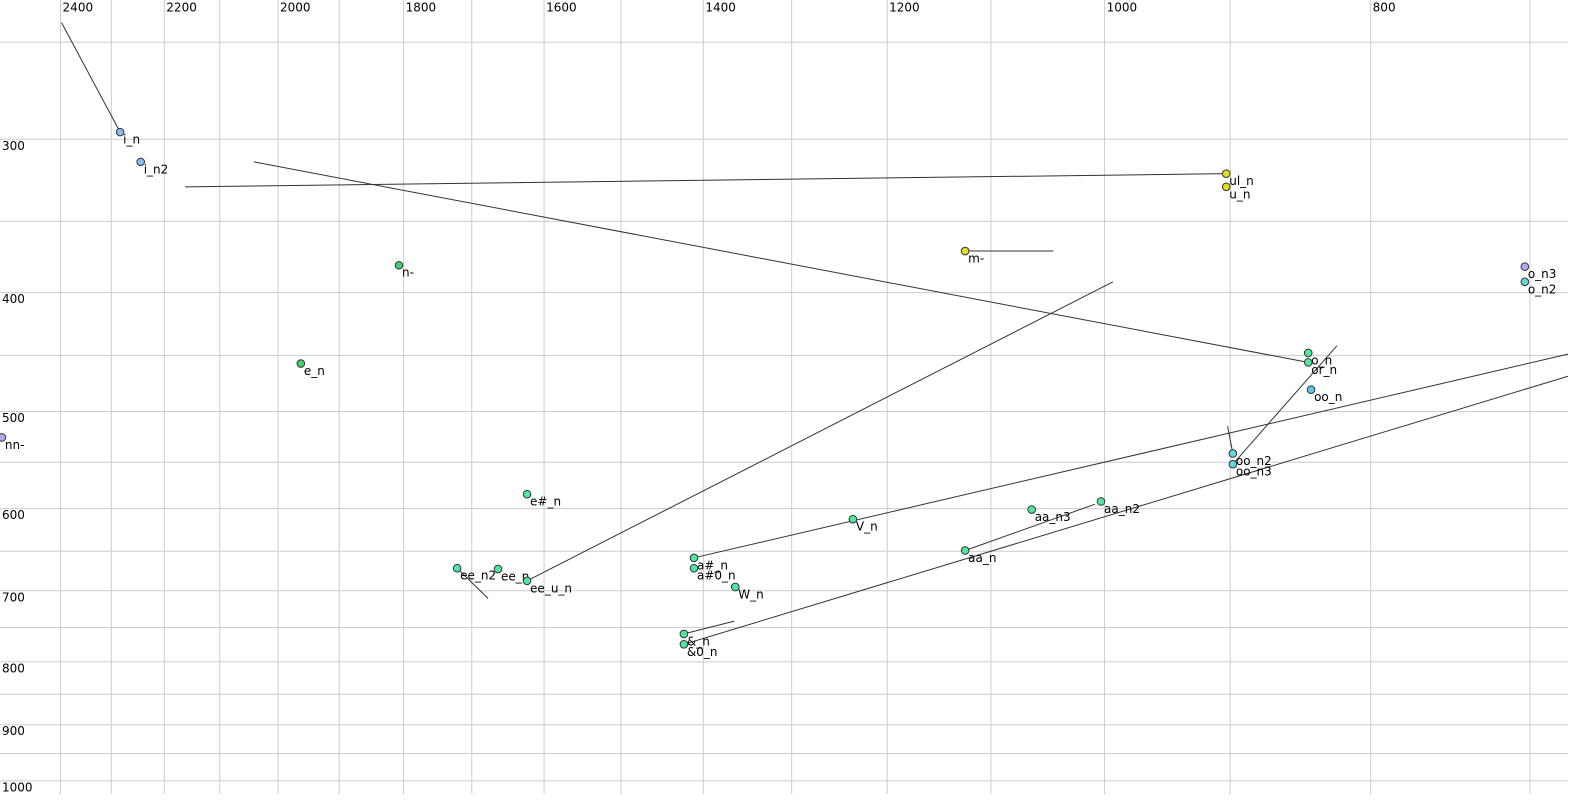 This screenshot has height=800, width=1580. Describe the element at coordinates (15, 445) in the screenshot. I see `point-label: nn-` at that location.